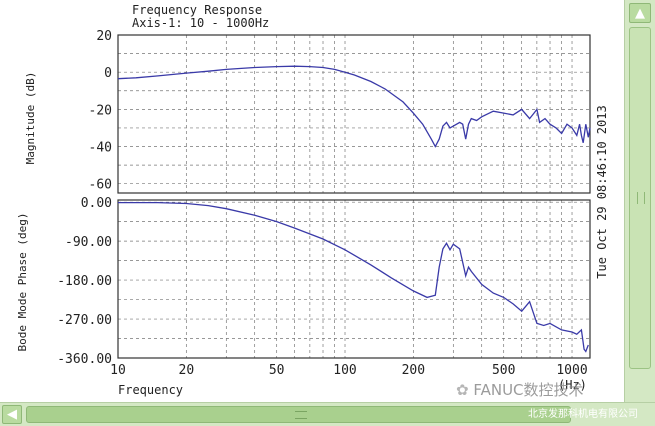 This screenshot has height=426, width=655. I want to click on timestamp-label: Tue Oct 29 08:46:10 2013, so click(602, 191).